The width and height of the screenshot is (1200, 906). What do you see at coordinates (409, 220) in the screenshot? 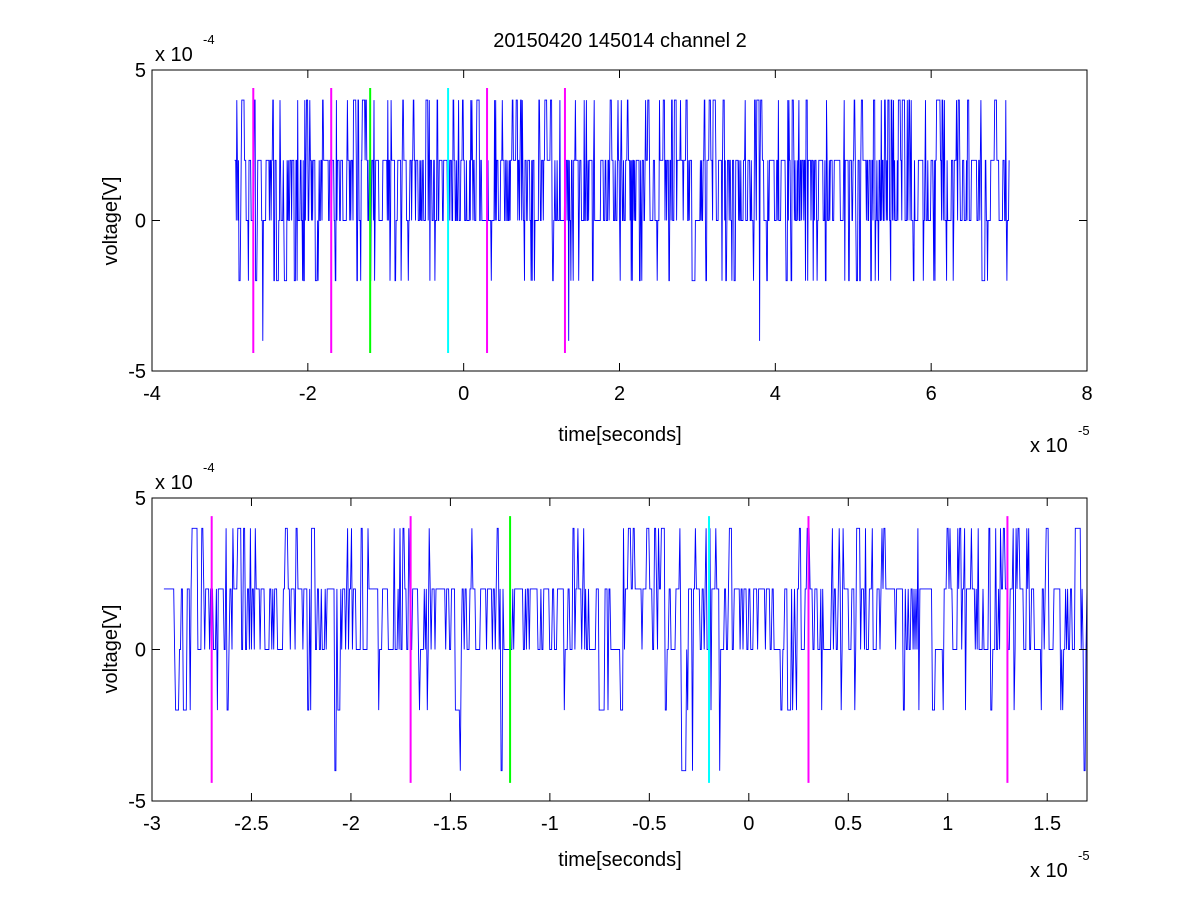
I see `marker-lines-group` at bounding box center [409, 220].